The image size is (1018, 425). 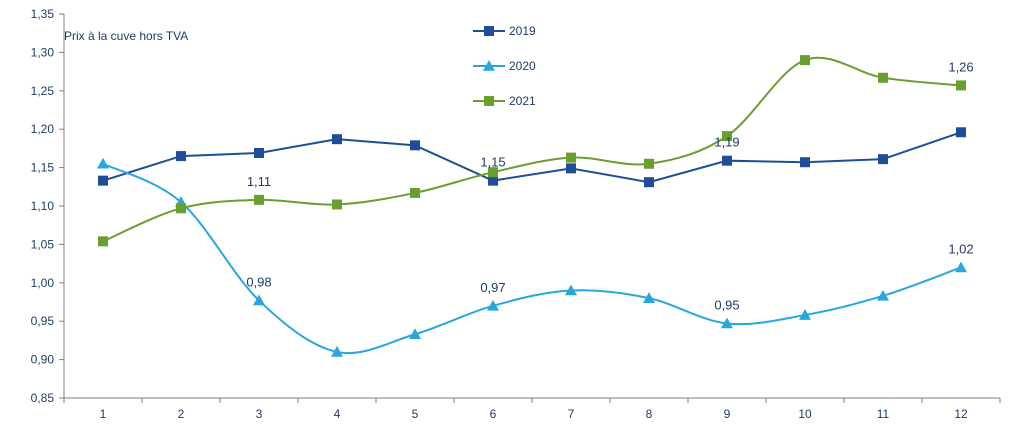 What do you see at coordinates (960, 66) in the screenshot?
I see `data-label-2021: 1,26` at bounding box center [960, 66].